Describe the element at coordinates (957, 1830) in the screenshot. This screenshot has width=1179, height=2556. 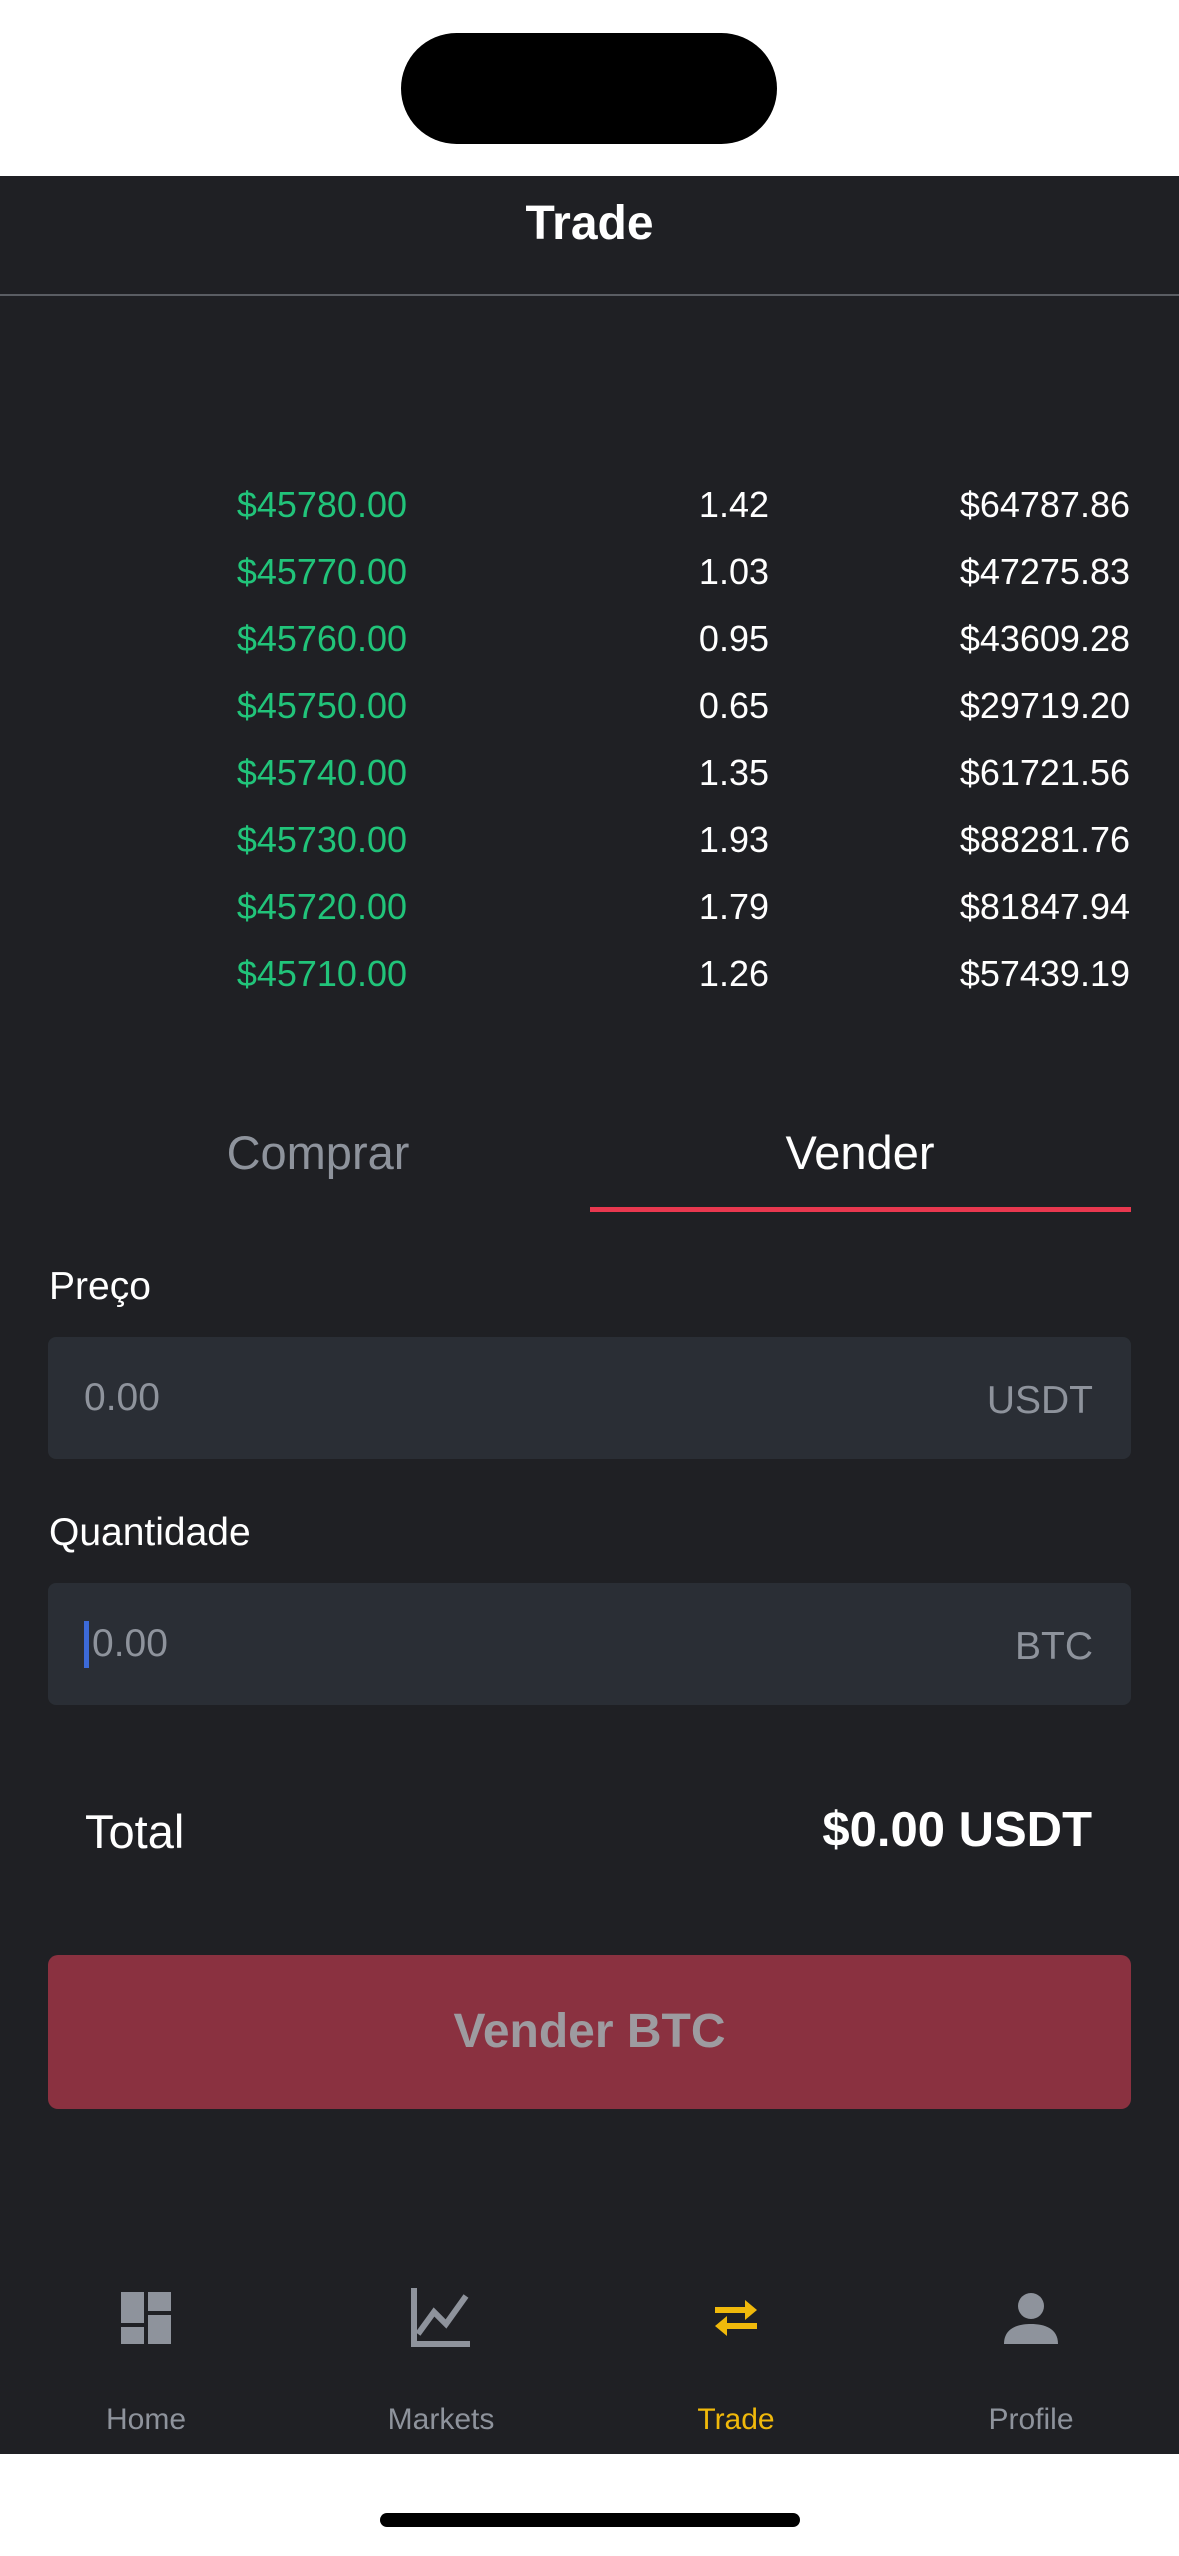
I see `total-value: $0.00 USDT` at that location.